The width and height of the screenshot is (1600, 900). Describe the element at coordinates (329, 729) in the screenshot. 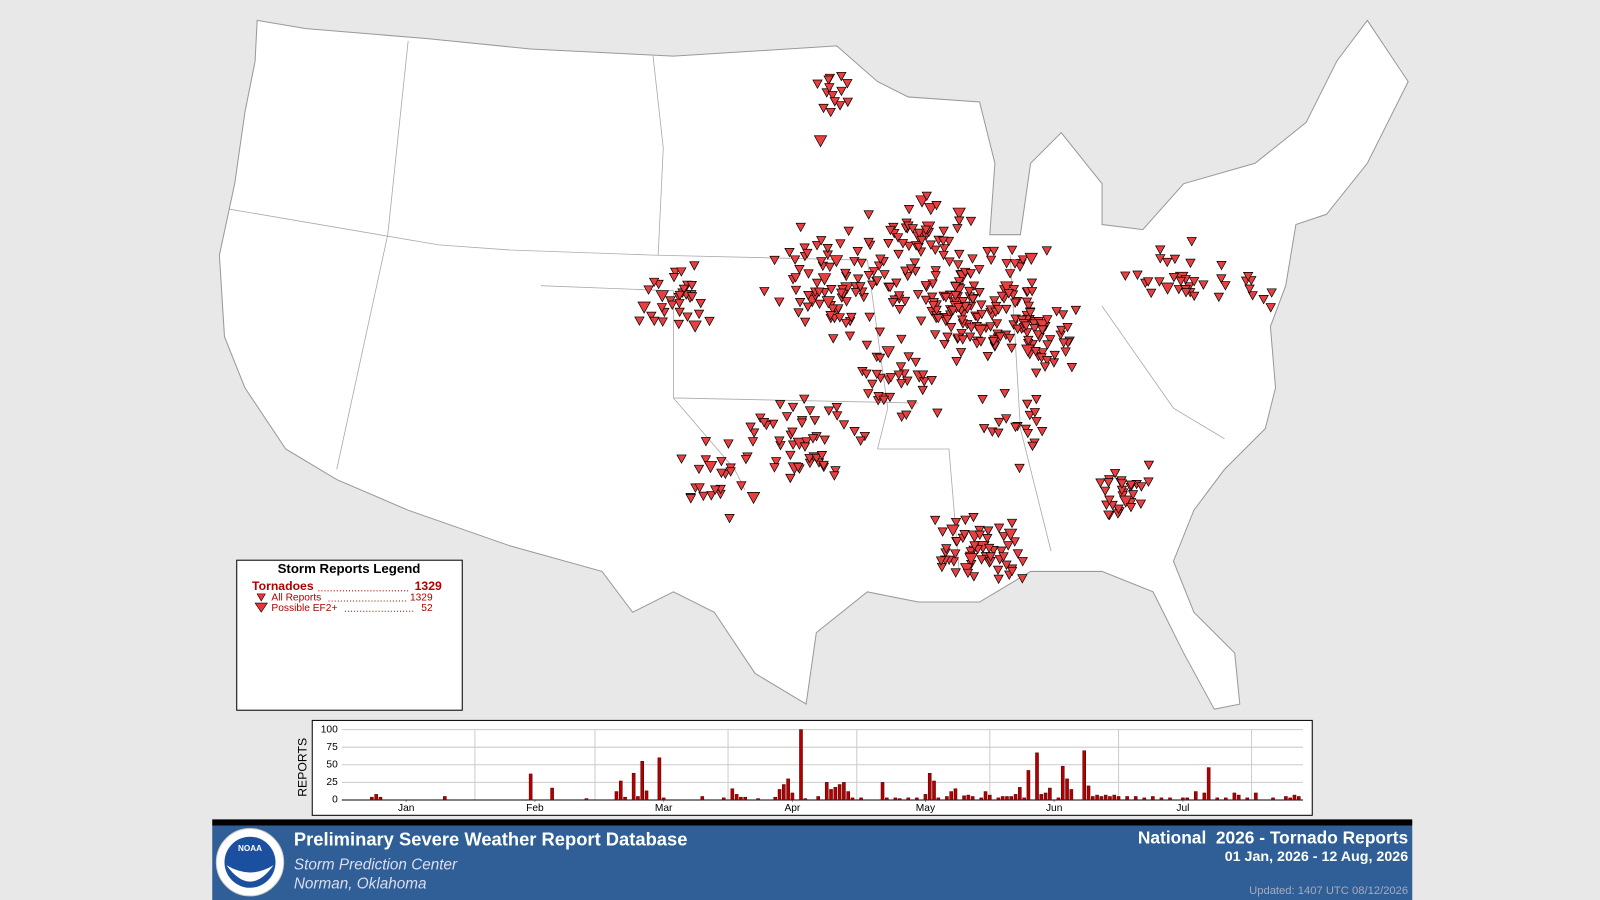

I see `y-tick-label: 100` at that location.